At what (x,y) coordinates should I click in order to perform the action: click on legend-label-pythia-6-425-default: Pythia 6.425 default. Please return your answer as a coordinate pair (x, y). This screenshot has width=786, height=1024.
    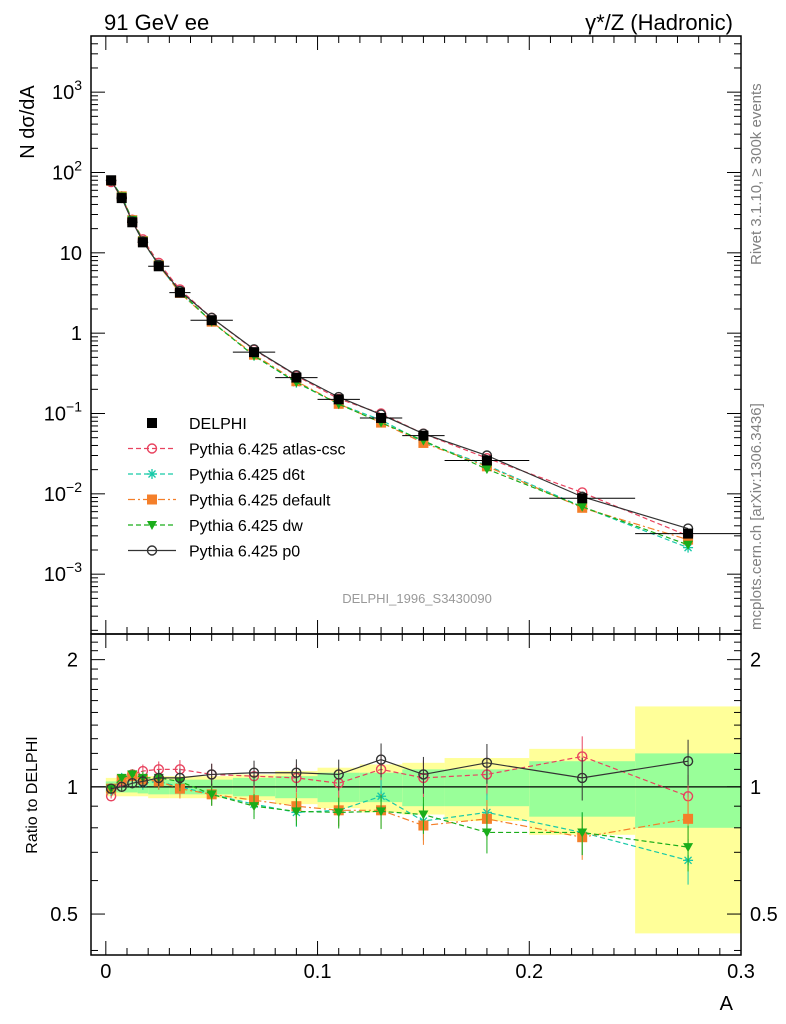
    Looking at the image, I should click on (260, 501).